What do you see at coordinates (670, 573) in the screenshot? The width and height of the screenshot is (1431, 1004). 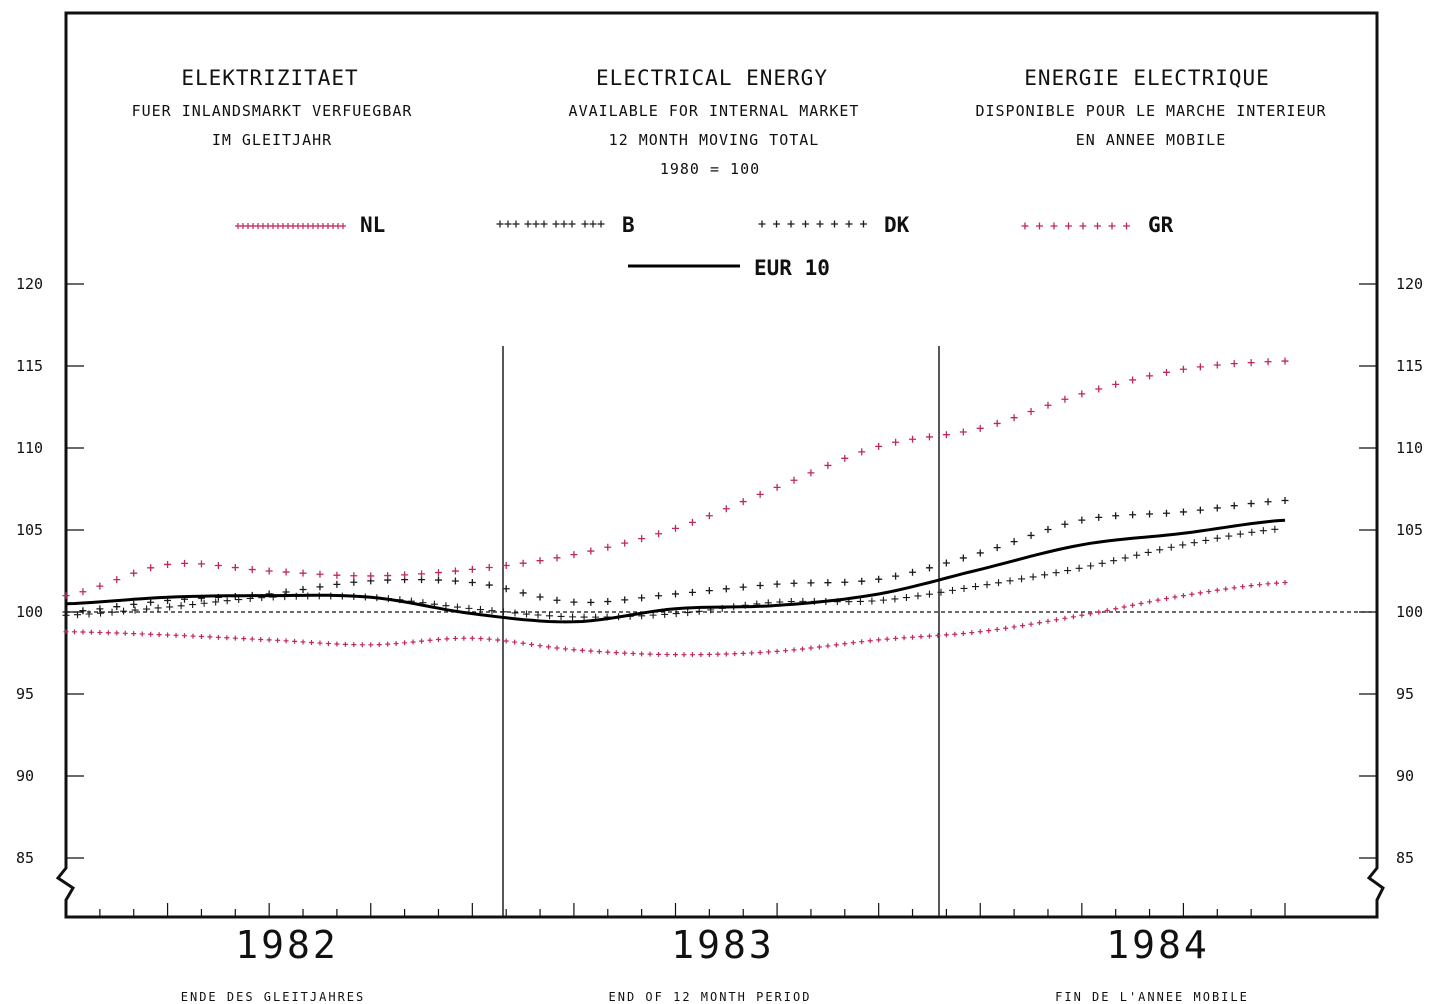 I see `series-b` at bounding box center [670, 573].